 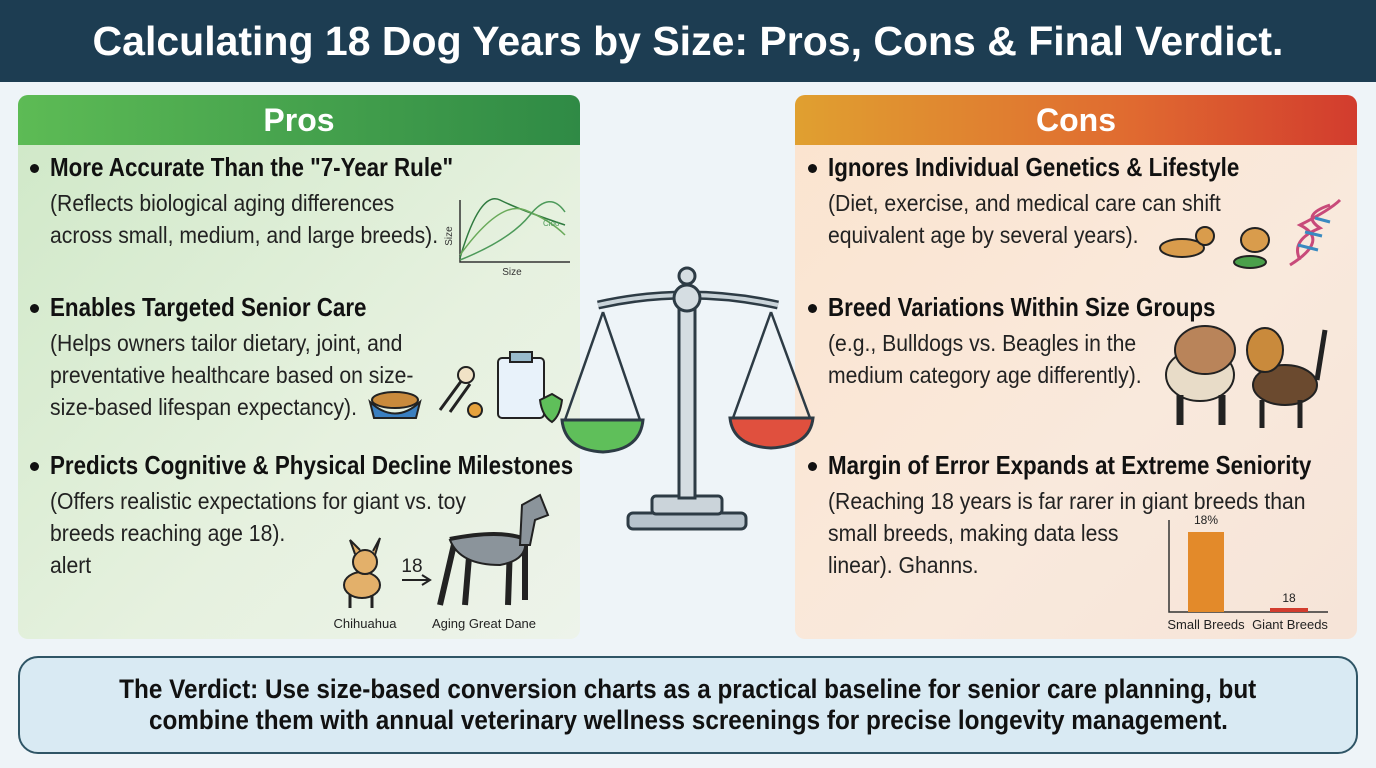 What do you see at coordinates (299, 120) in the screenshot?
I see `pros-title: Pros` at bounding box center [299, 120].